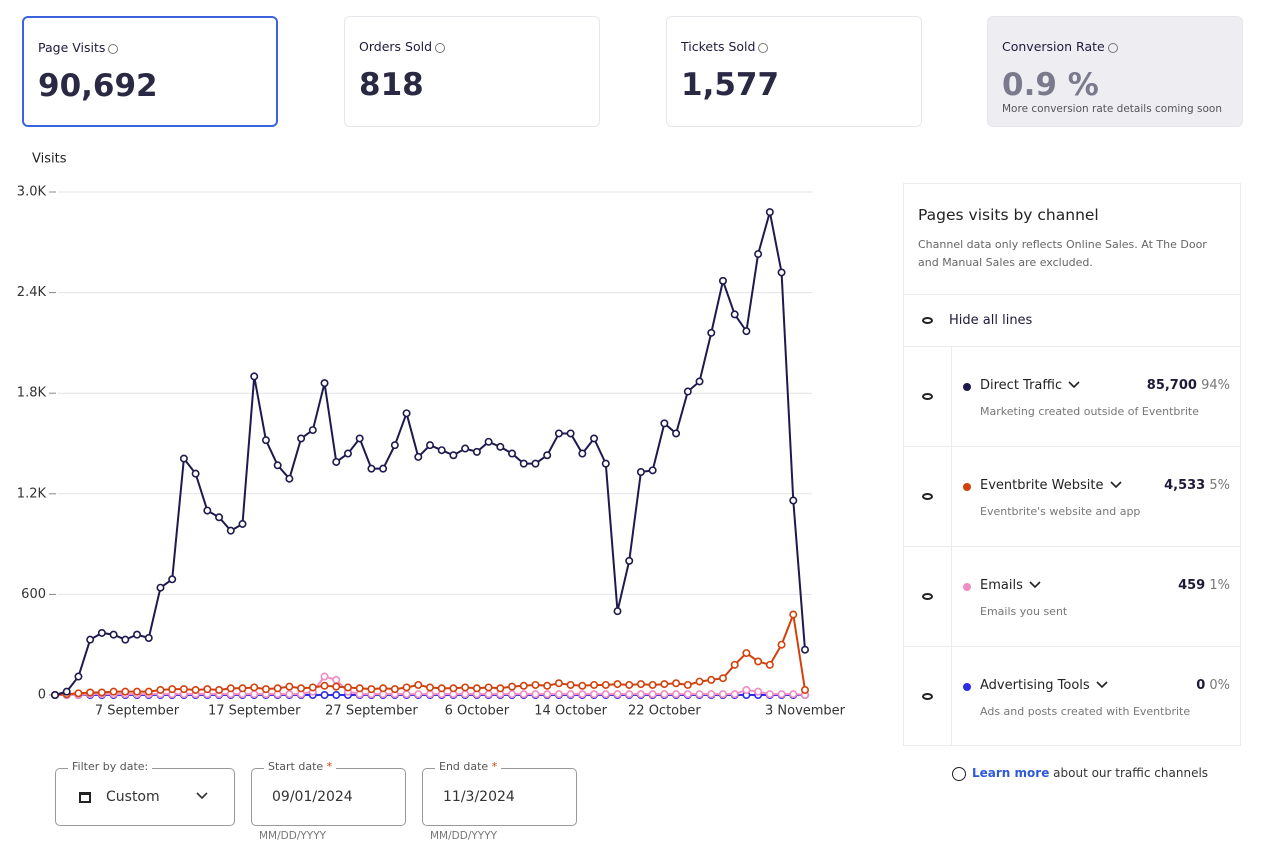 This screenshot has height=847, width=1262. Describe the element at coordinates (1219, 585) in the screenshot. I see `channel-share: 1%` at that location.